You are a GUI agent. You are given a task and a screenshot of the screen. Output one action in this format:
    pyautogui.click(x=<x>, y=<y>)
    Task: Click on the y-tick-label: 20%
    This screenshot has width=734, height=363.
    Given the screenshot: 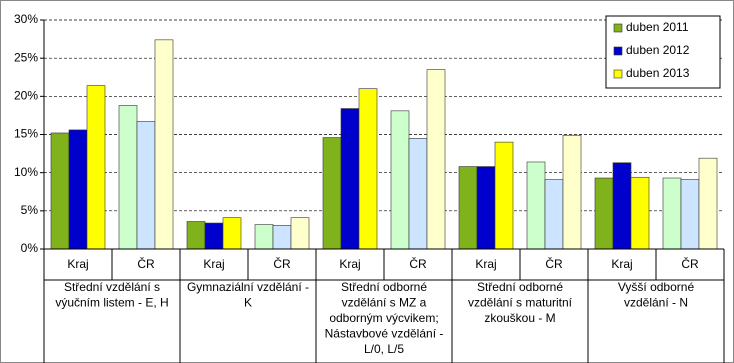 What is the action you would take?
    pyautogui.click(x=26, y=96)
    